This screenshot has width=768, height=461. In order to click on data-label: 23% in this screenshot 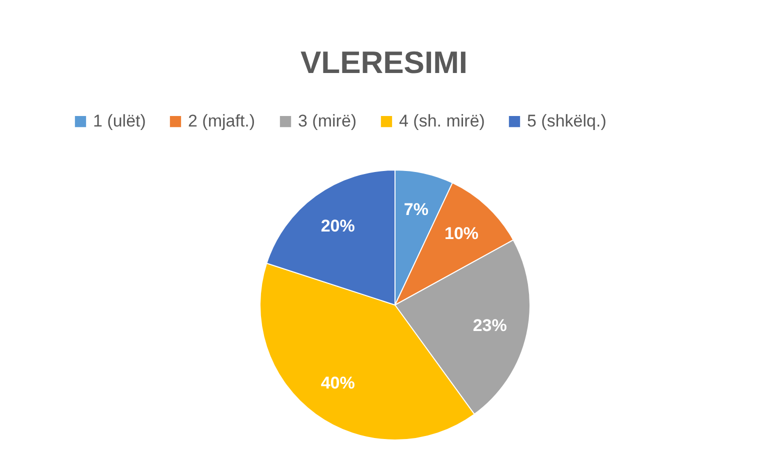, I will do `click(489, 326)`.